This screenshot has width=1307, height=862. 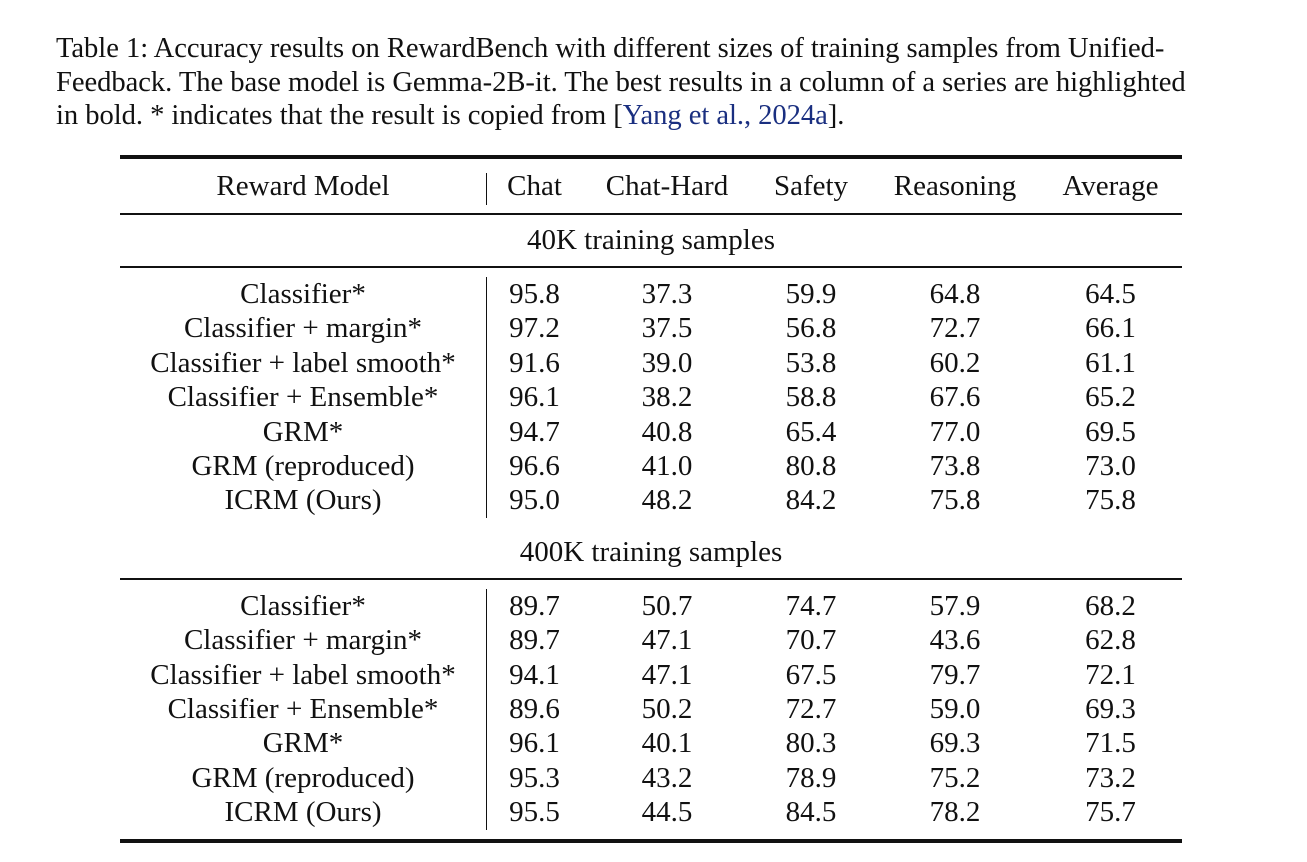 I want to click on chat-cell: 89.6, so click(x=534, y=709).